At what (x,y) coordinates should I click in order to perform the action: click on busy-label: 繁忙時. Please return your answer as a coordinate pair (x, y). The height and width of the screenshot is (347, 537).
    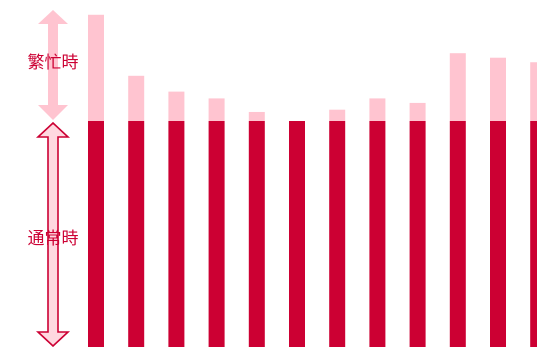
    Looking at the image, I should click on (53, 63).